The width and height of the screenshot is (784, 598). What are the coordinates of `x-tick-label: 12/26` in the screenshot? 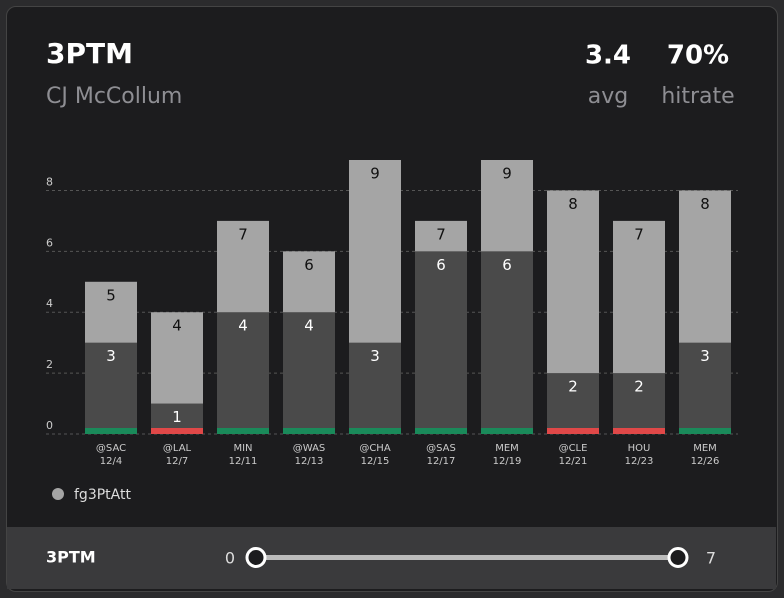 It's located at (705, 461).